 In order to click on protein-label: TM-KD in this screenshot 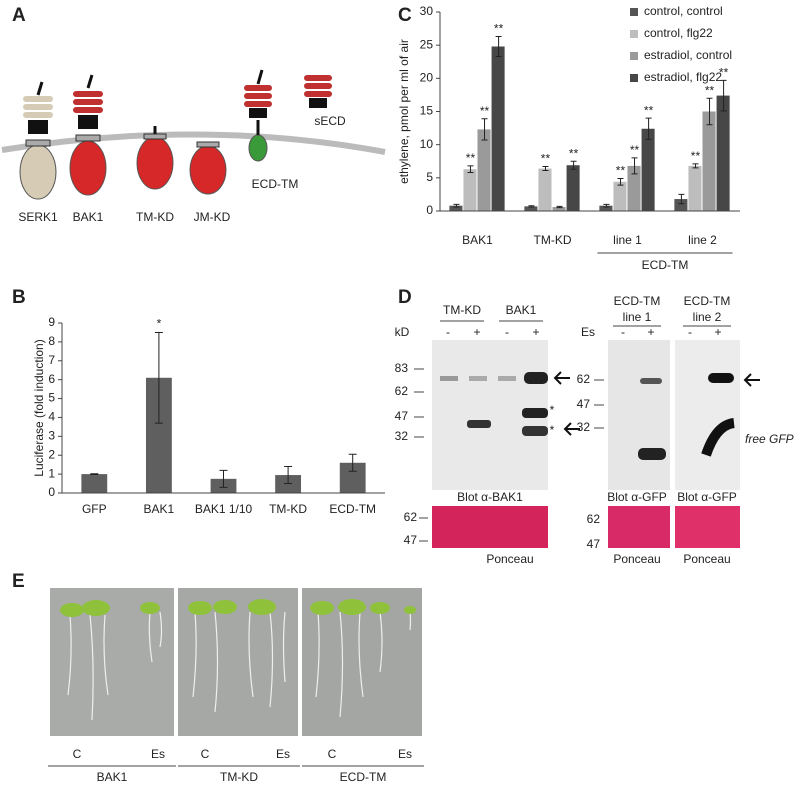, I will do `click(155, 217)`.